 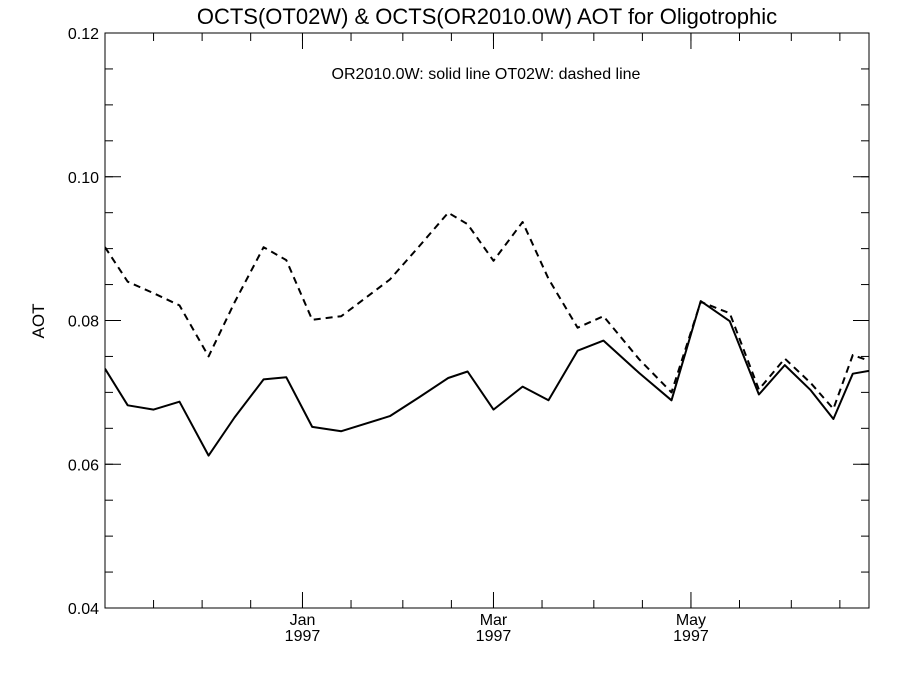 What do you see at coordinates (691, 620) in the screenshot?
I see `x-tick-label-month: May` at bounding box center [691, 620].